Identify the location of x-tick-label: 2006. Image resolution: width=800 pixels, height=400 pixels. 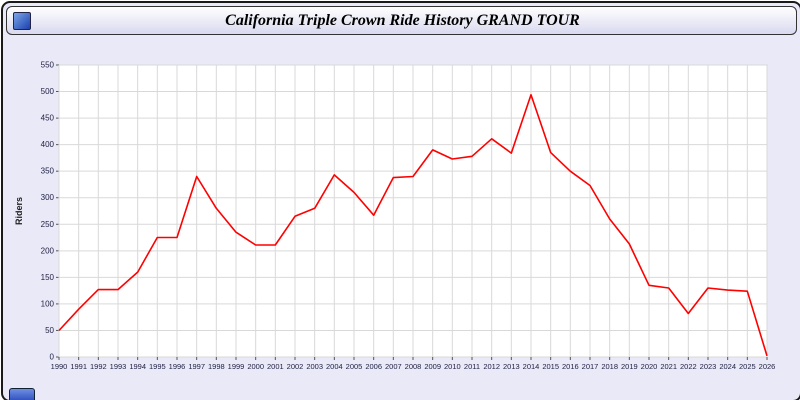
(373, 366).